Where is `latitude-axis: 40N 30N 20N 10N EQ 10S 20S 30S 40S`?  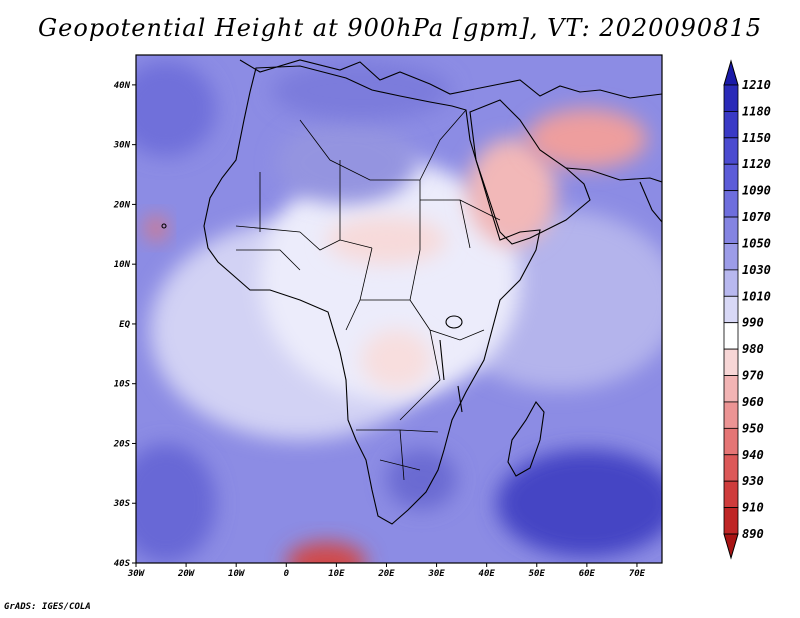
latitude-axis: 40N 30N 20N 10N EQ 10S 20S 30S 40S is located at coordinates (124, 325).